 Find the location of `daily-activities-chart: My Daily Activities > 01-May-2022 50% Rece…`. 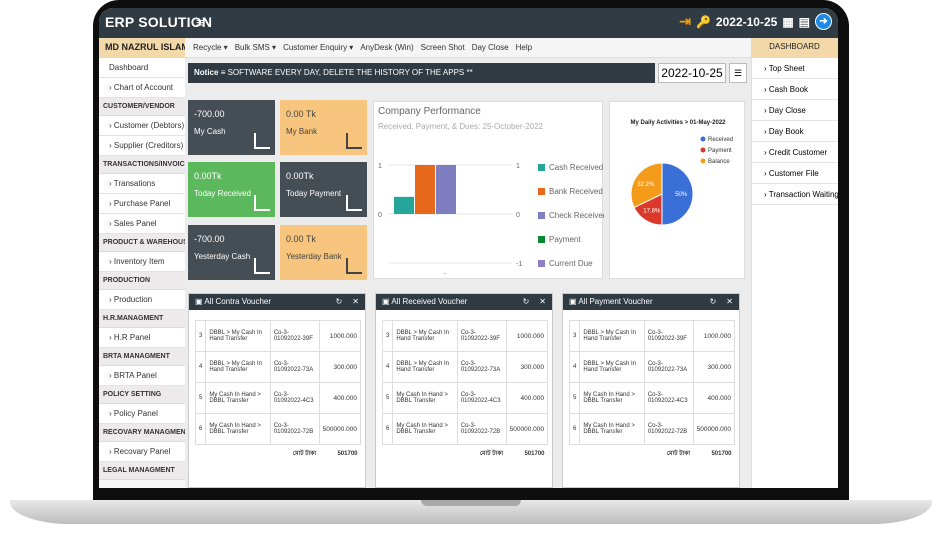

daily-activities-chart: My Daily Activities > 01-May-2022 50% Rece… is located at coordinates (677, 190).